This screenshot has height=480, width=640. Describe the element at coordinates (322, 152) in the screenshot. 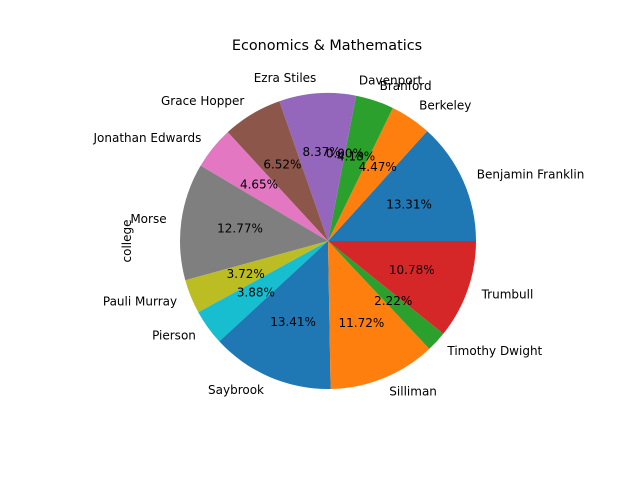

I see `pct-label-ezra-stiles: 8.37%` at that location.